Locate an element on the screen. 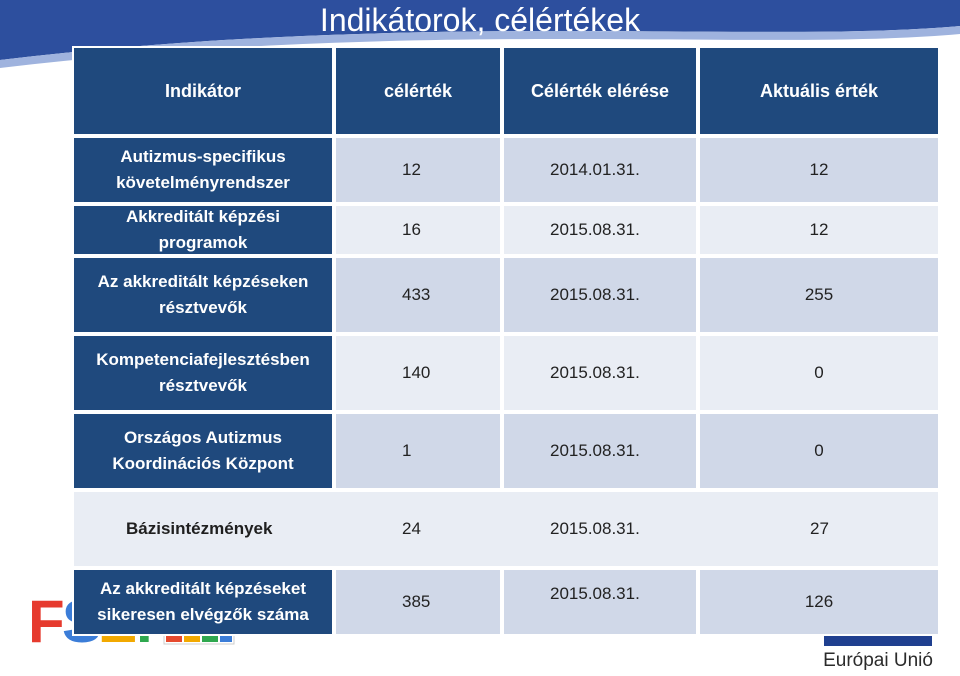  row-label-5: Országos Autizmus Koordinációs Központ is located at coordinates (203, 451).